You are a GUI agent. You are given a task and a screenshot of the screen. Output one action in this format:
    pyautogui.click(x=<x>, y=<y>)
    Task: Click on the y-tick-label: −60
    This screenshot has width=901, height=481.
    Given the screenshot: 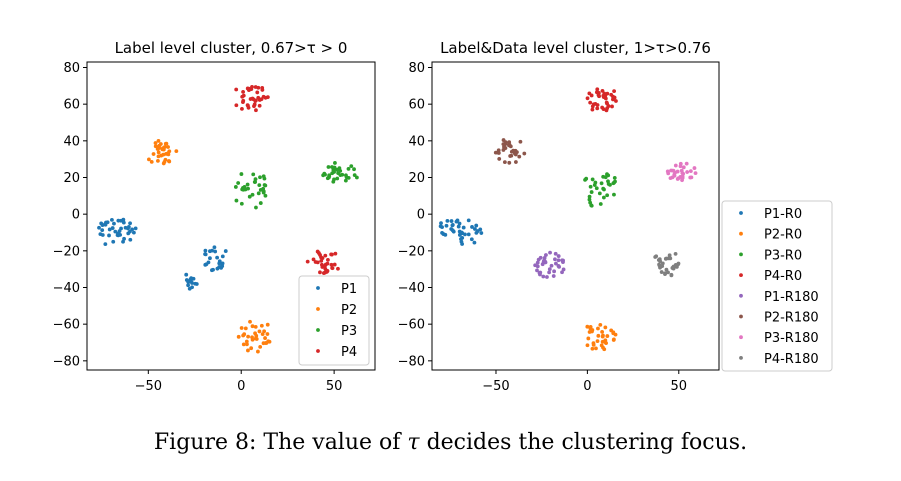 What is the action you would take?
    pyautogui.click(x=411, y=325)
    